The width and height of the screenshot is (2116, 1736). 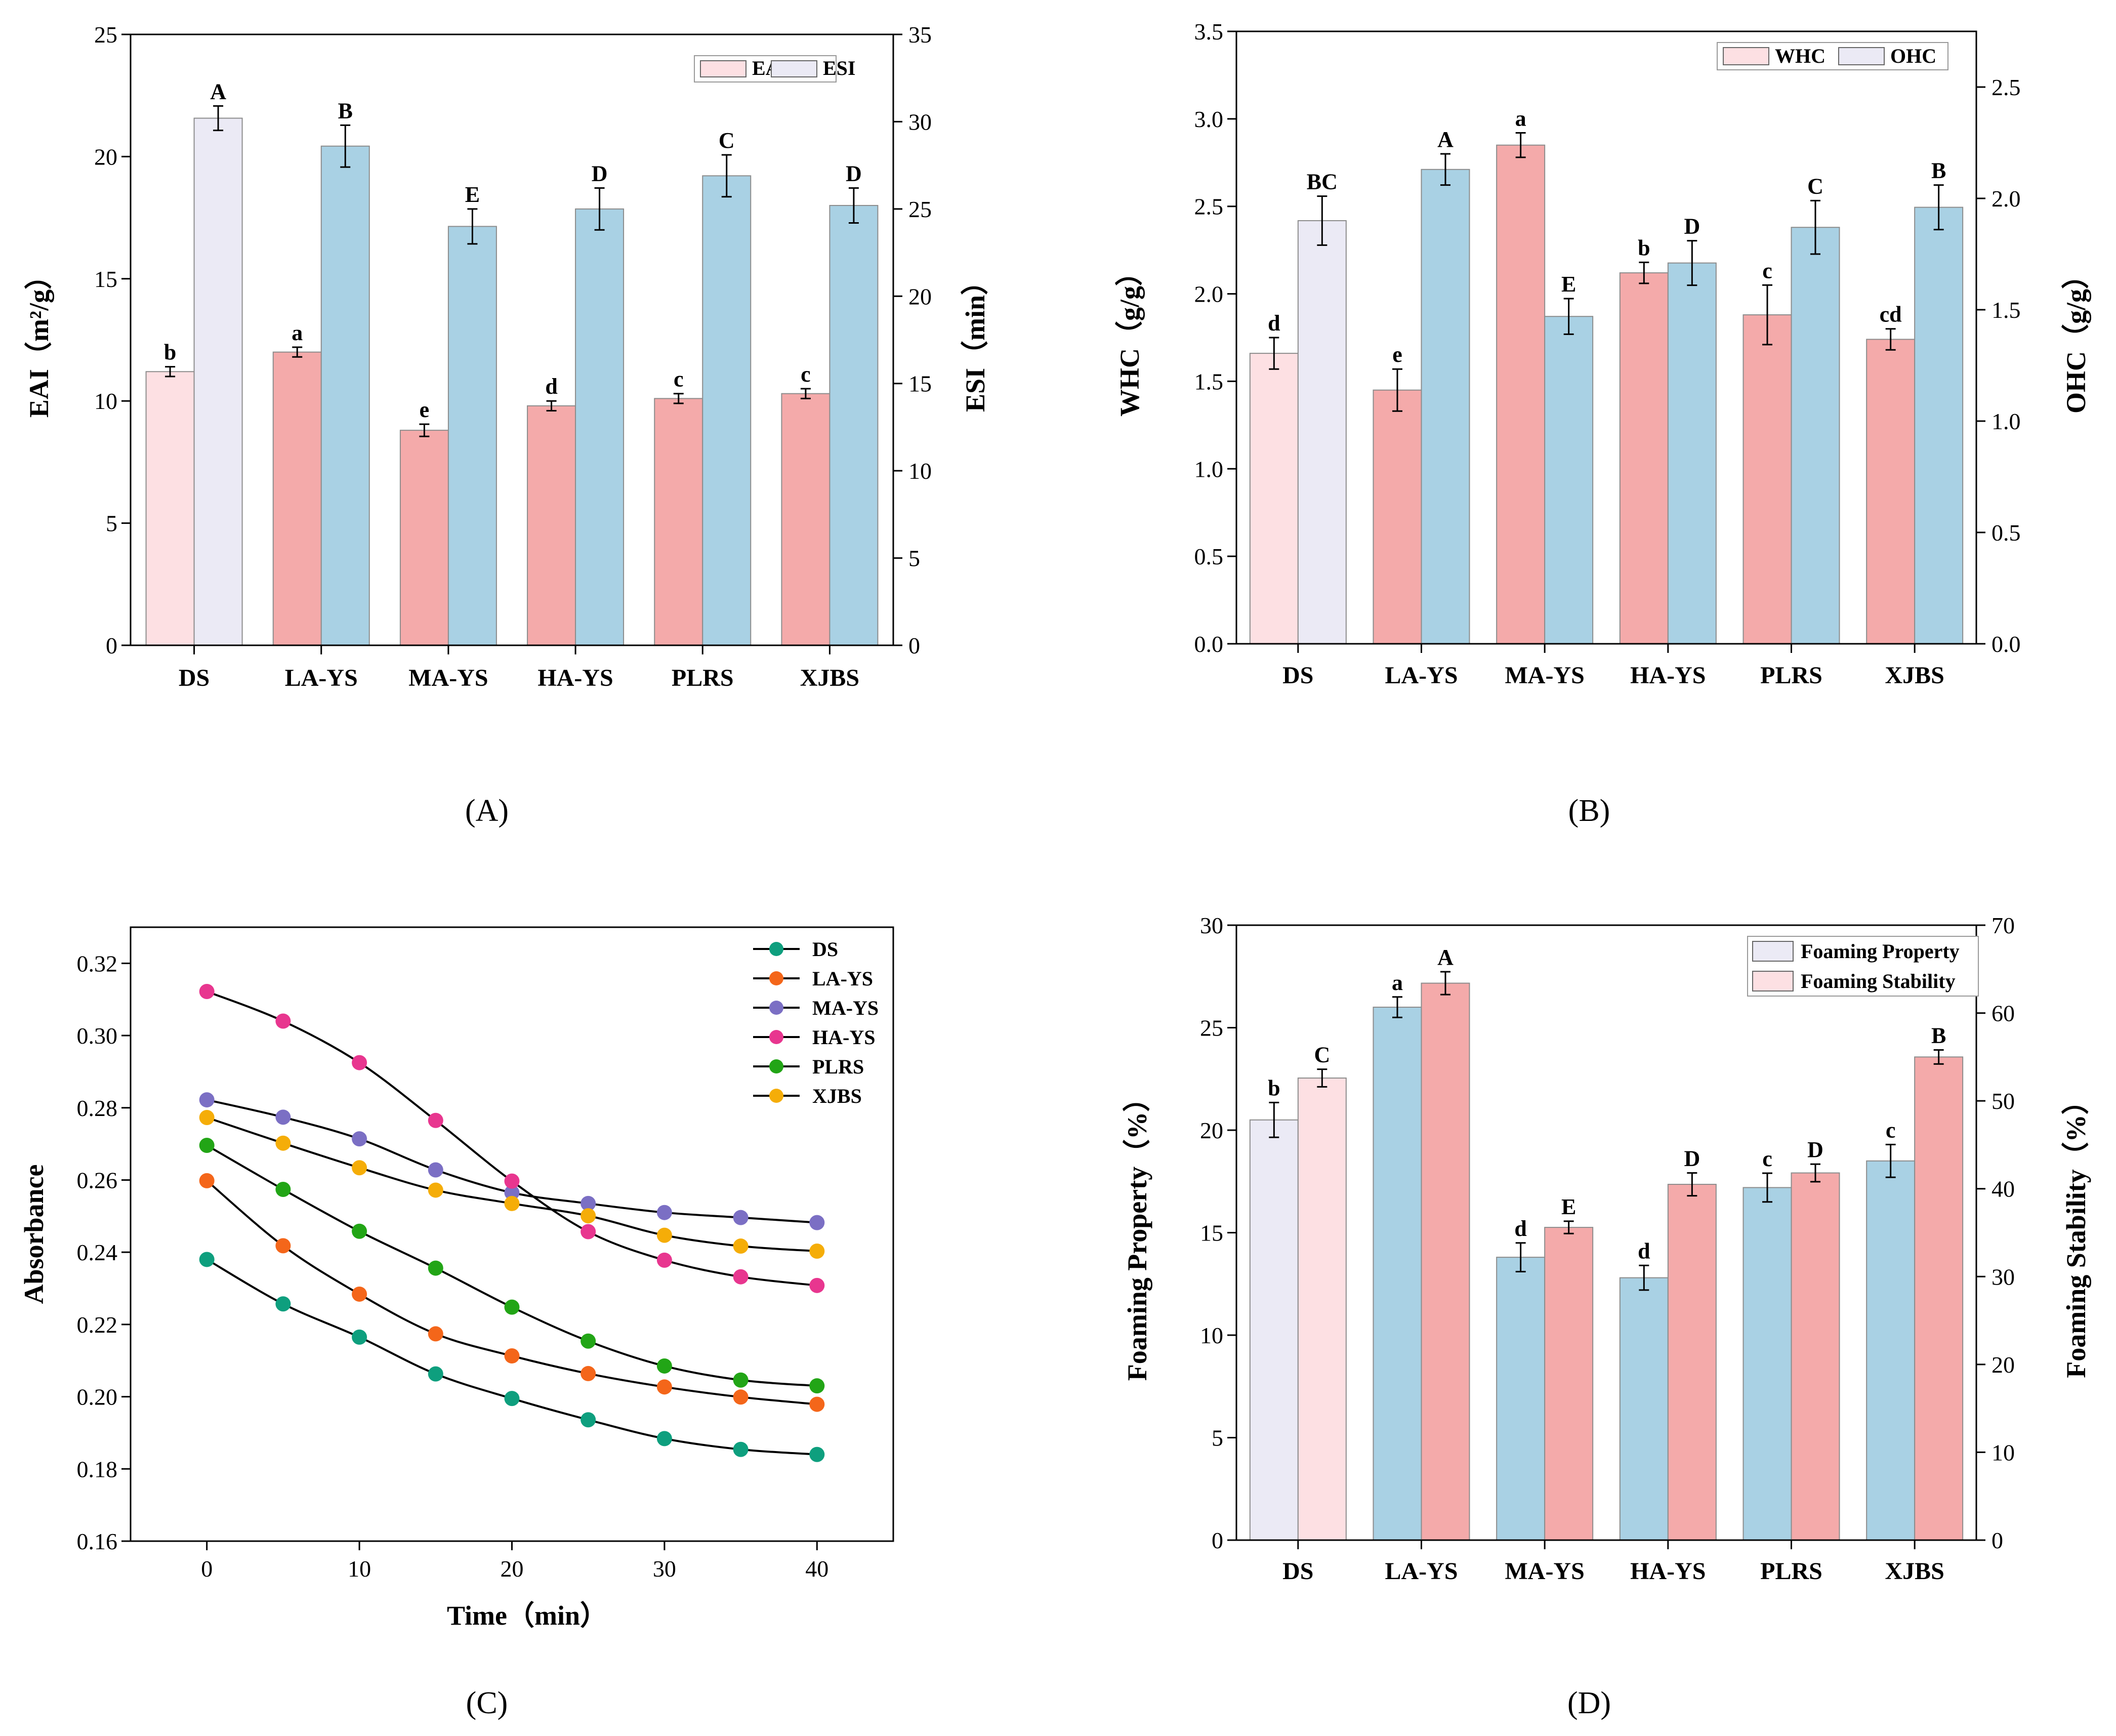 I want to click on y-left-tick-label: 3.5, so click(x=1209, y=32).